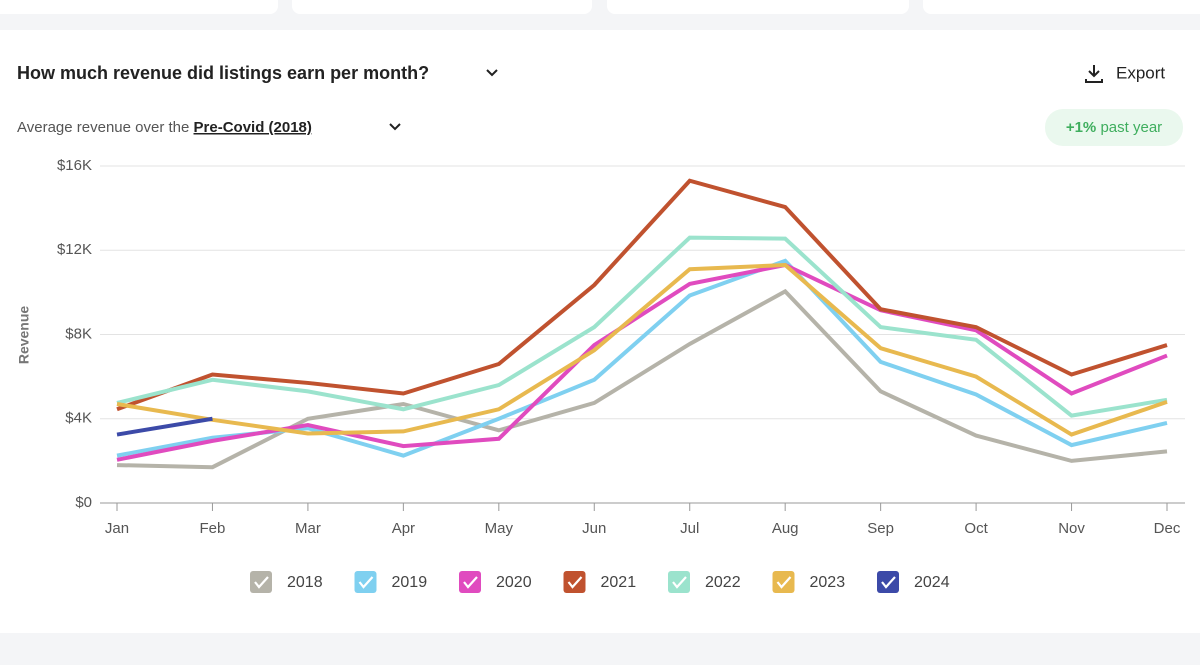 The image size is (1200, 665). I want to click on legend-label: 2019, so click(410, 582).